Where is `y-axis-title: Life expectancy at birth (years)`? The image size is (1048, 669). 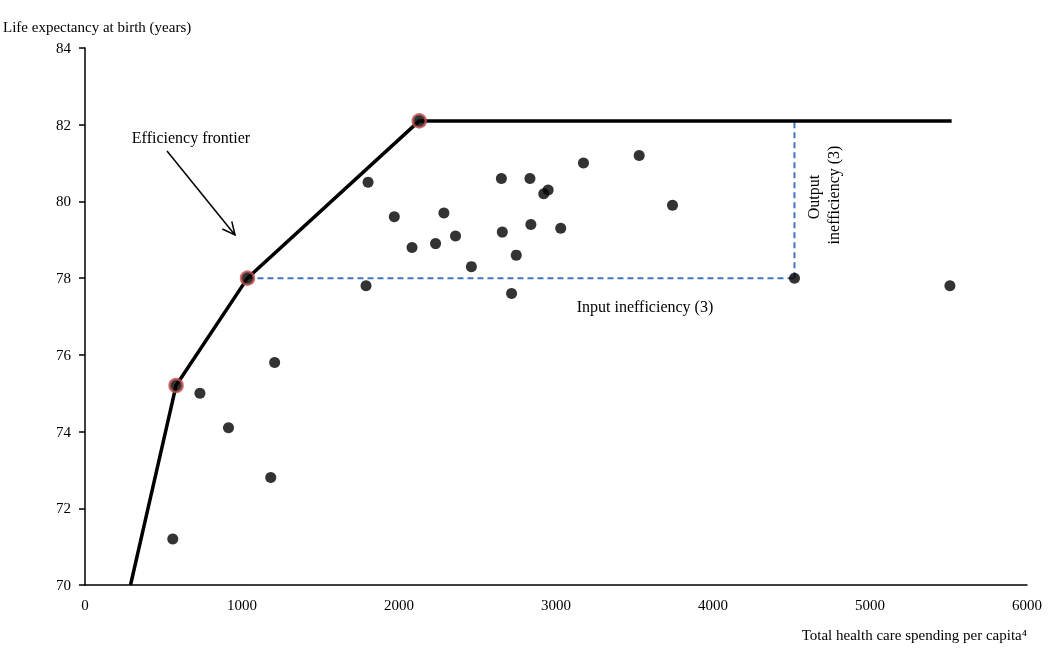 y-axis-title: Life expectancy at birth (years) is located at coordinates (97, 27).